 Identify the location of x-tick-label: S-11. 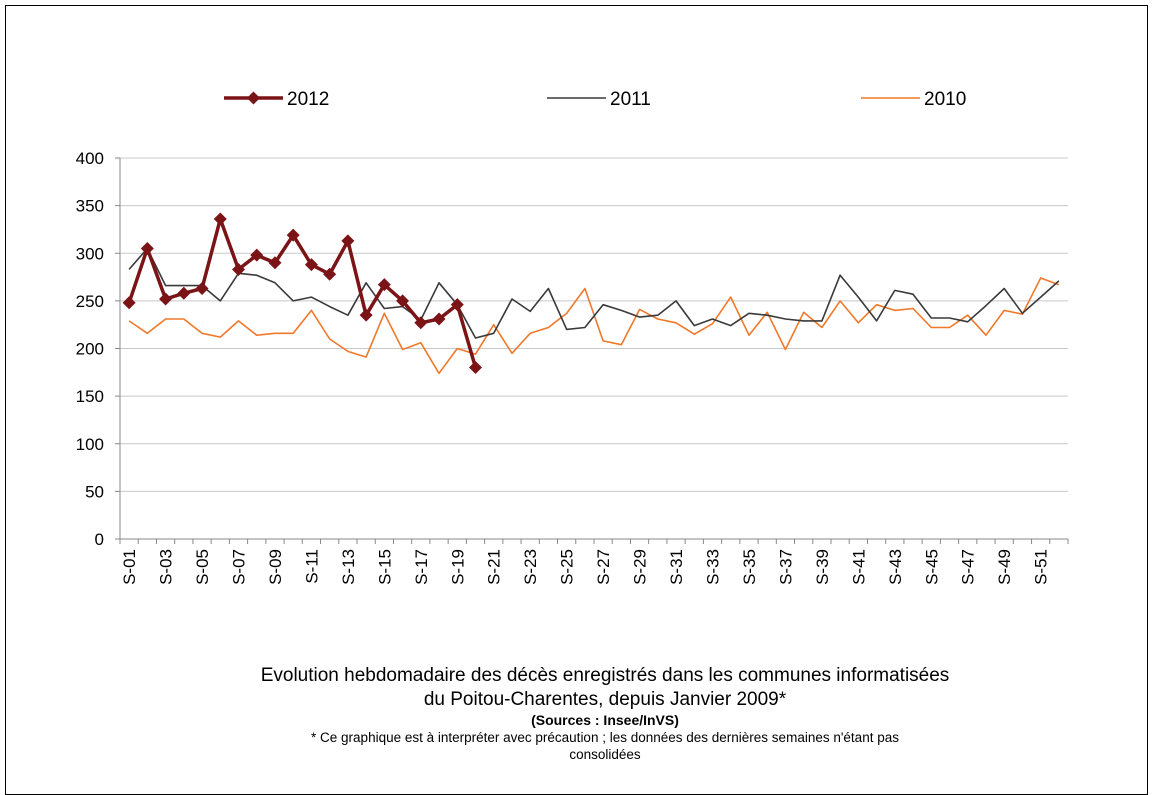
(311, 566).